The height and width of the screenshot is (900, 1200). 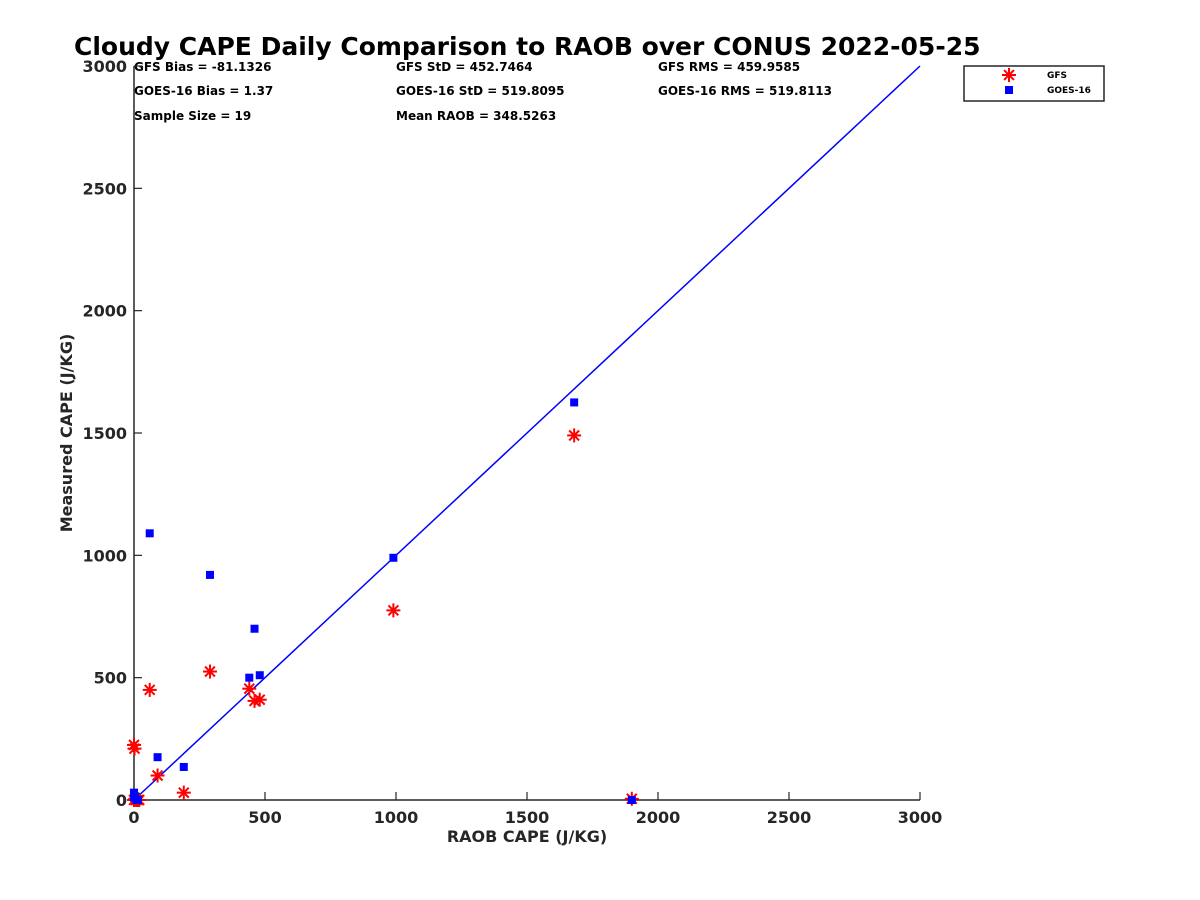 I want to click on x-tick-label: 0, so click(x=133, y=817).